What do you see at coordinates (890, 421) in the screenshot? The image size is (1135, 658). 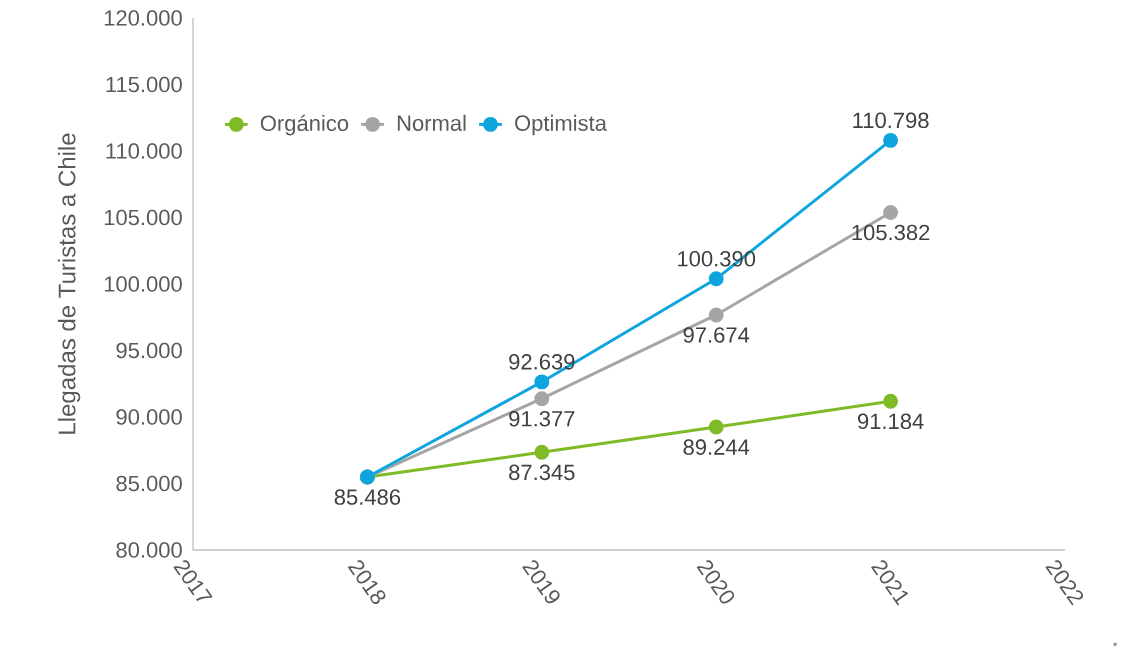 I see `data-label: 91.184` at bounding box center [890, 421].